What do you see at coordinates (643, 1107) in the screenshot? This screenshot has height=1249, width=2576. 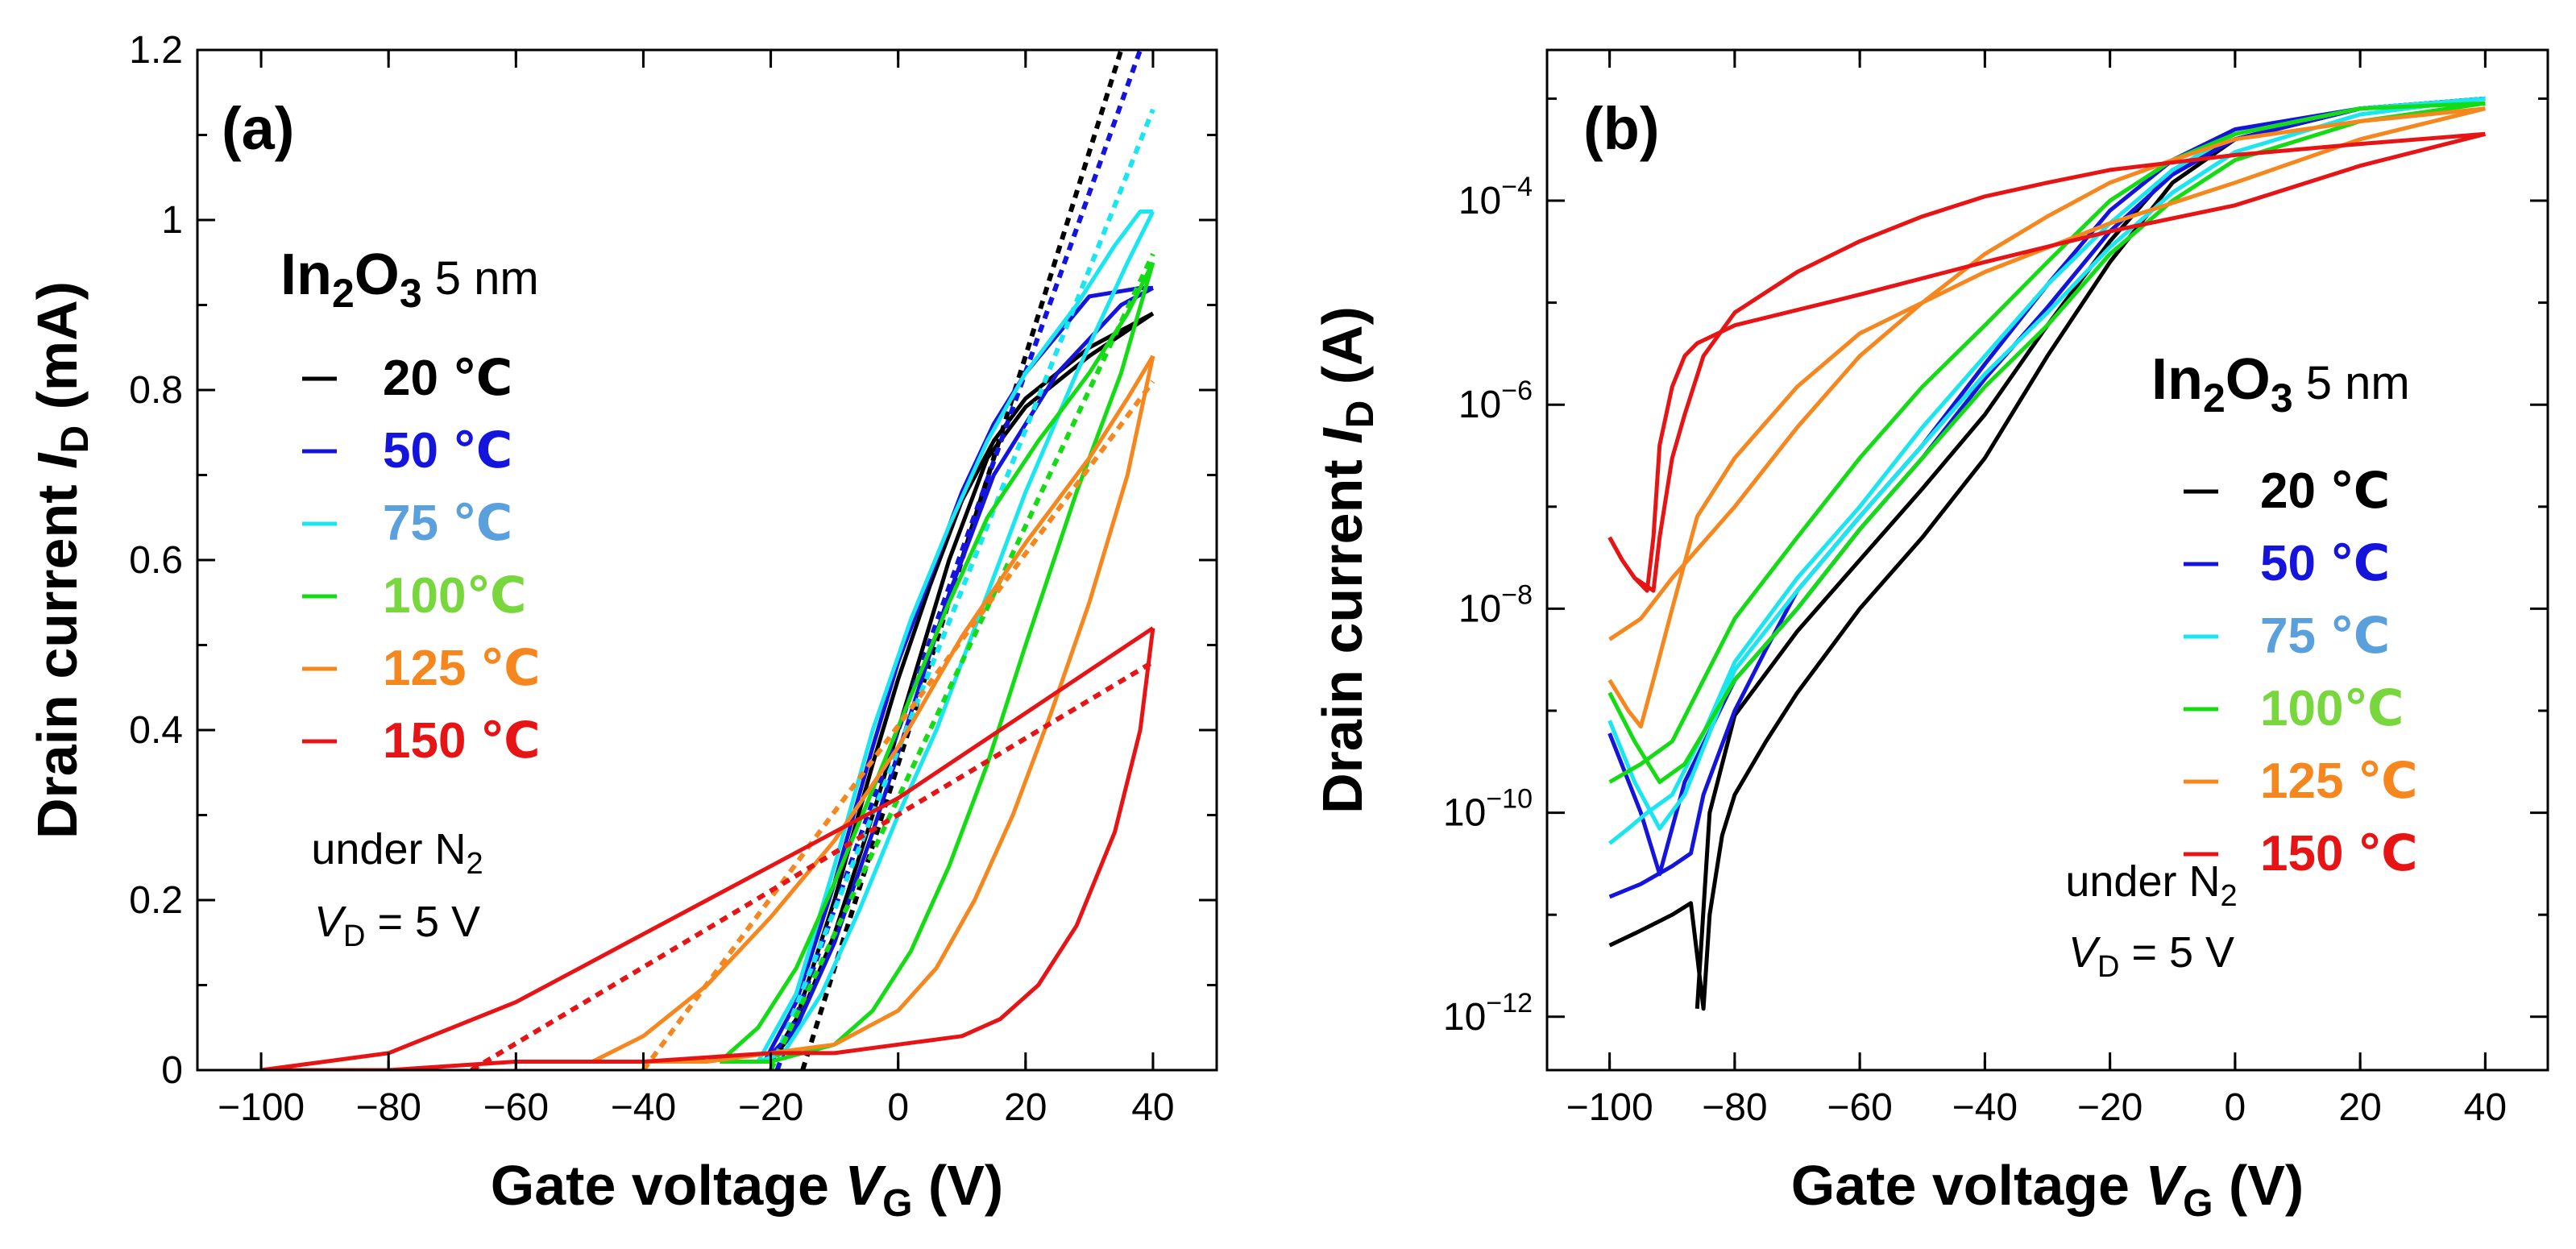 I see `x-tick-label-a-3: −40` at bounding box center [643, 1107].